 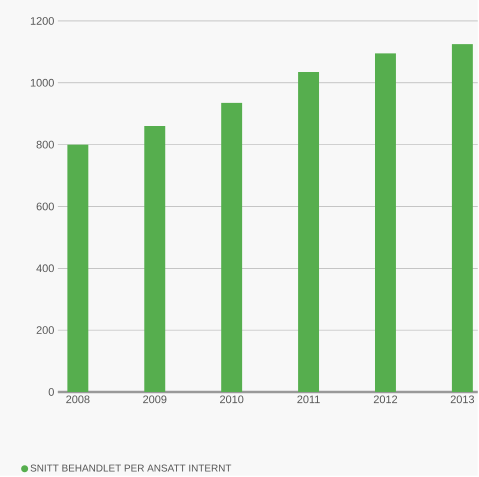 What do you see at coordinates (42, 21) in the screenshot?
I see `y-tick-label: 1200` at bounding box center [42, 21].